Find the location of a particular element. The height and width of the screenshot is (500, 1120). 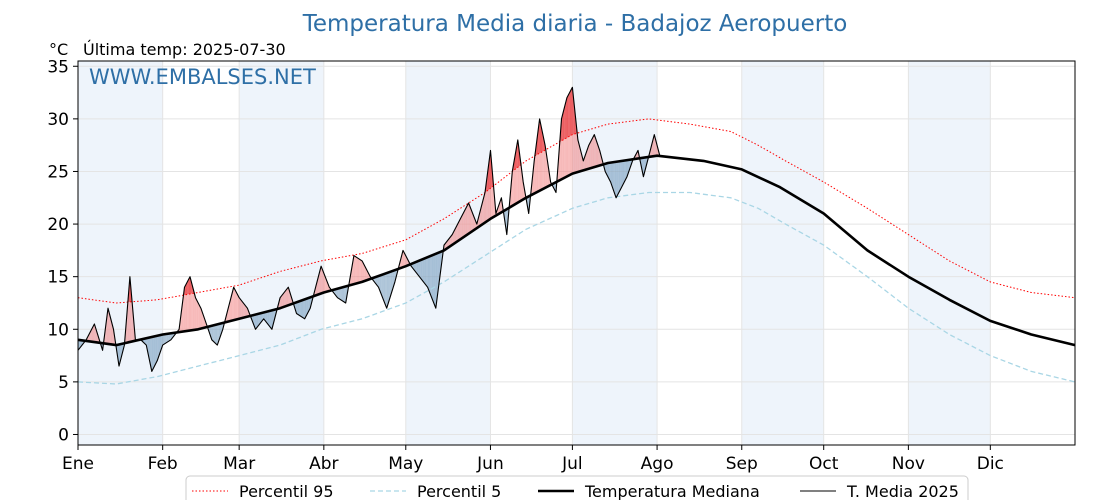

x-tick-label: Mar is located at coordinates (239, 464).